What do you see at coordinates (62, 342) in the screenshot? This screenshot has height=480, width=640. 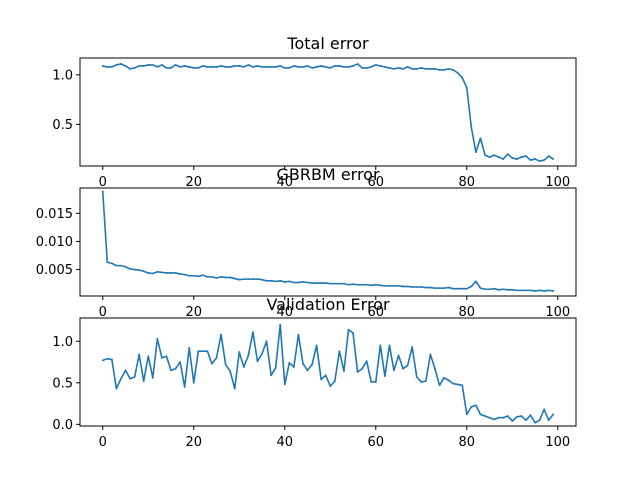 I see `y-tick-label: 1.0` at bounding box center [62, 342].